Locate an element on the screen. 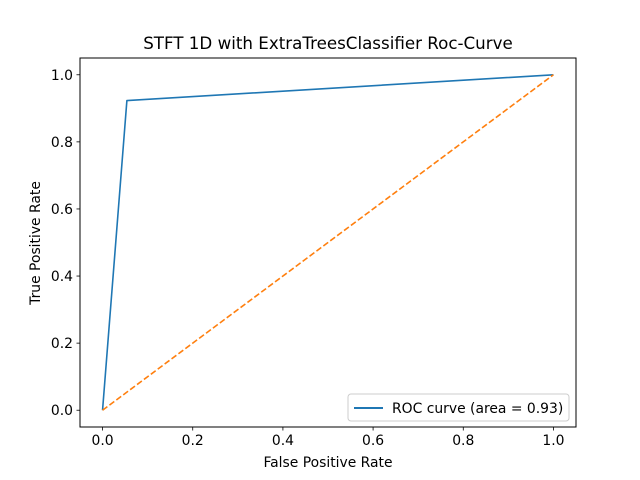  x-tick-label: 0.0 is located at coordinates (102, 441).